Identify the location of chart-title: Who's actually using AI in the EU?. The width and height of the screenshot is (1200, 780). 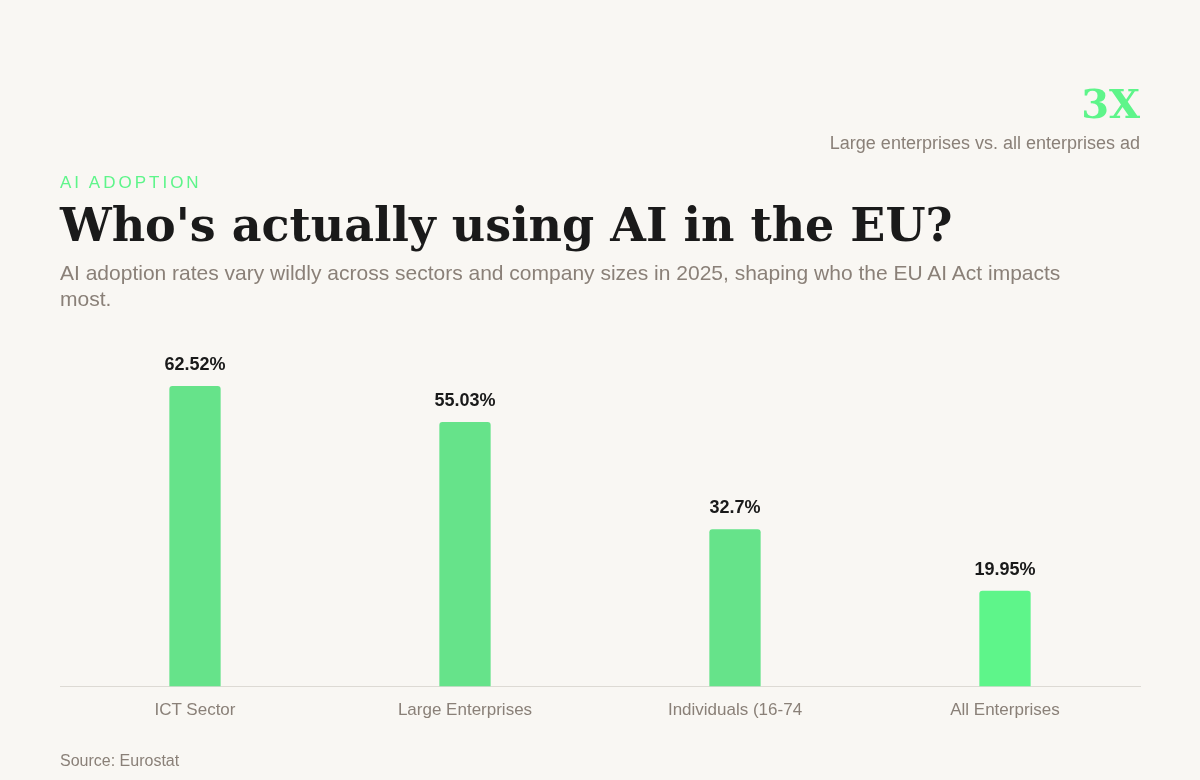
(506, 225).